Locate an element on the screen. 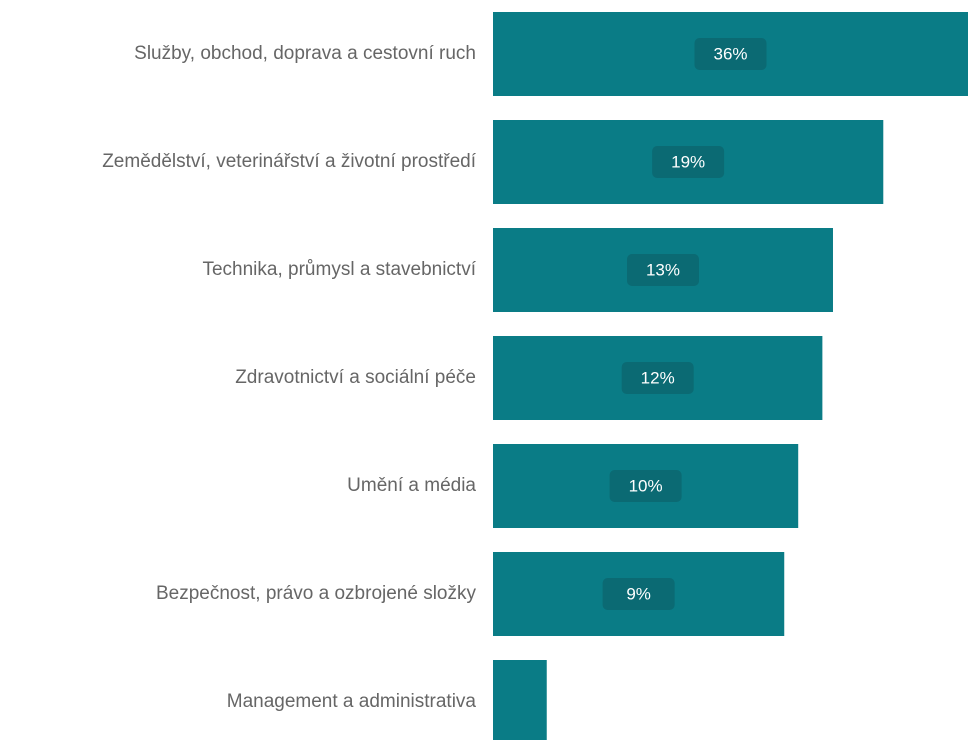 The width and height of the screenshot is (968, 740). value-label: 13% is located at coordinates (663, 269).